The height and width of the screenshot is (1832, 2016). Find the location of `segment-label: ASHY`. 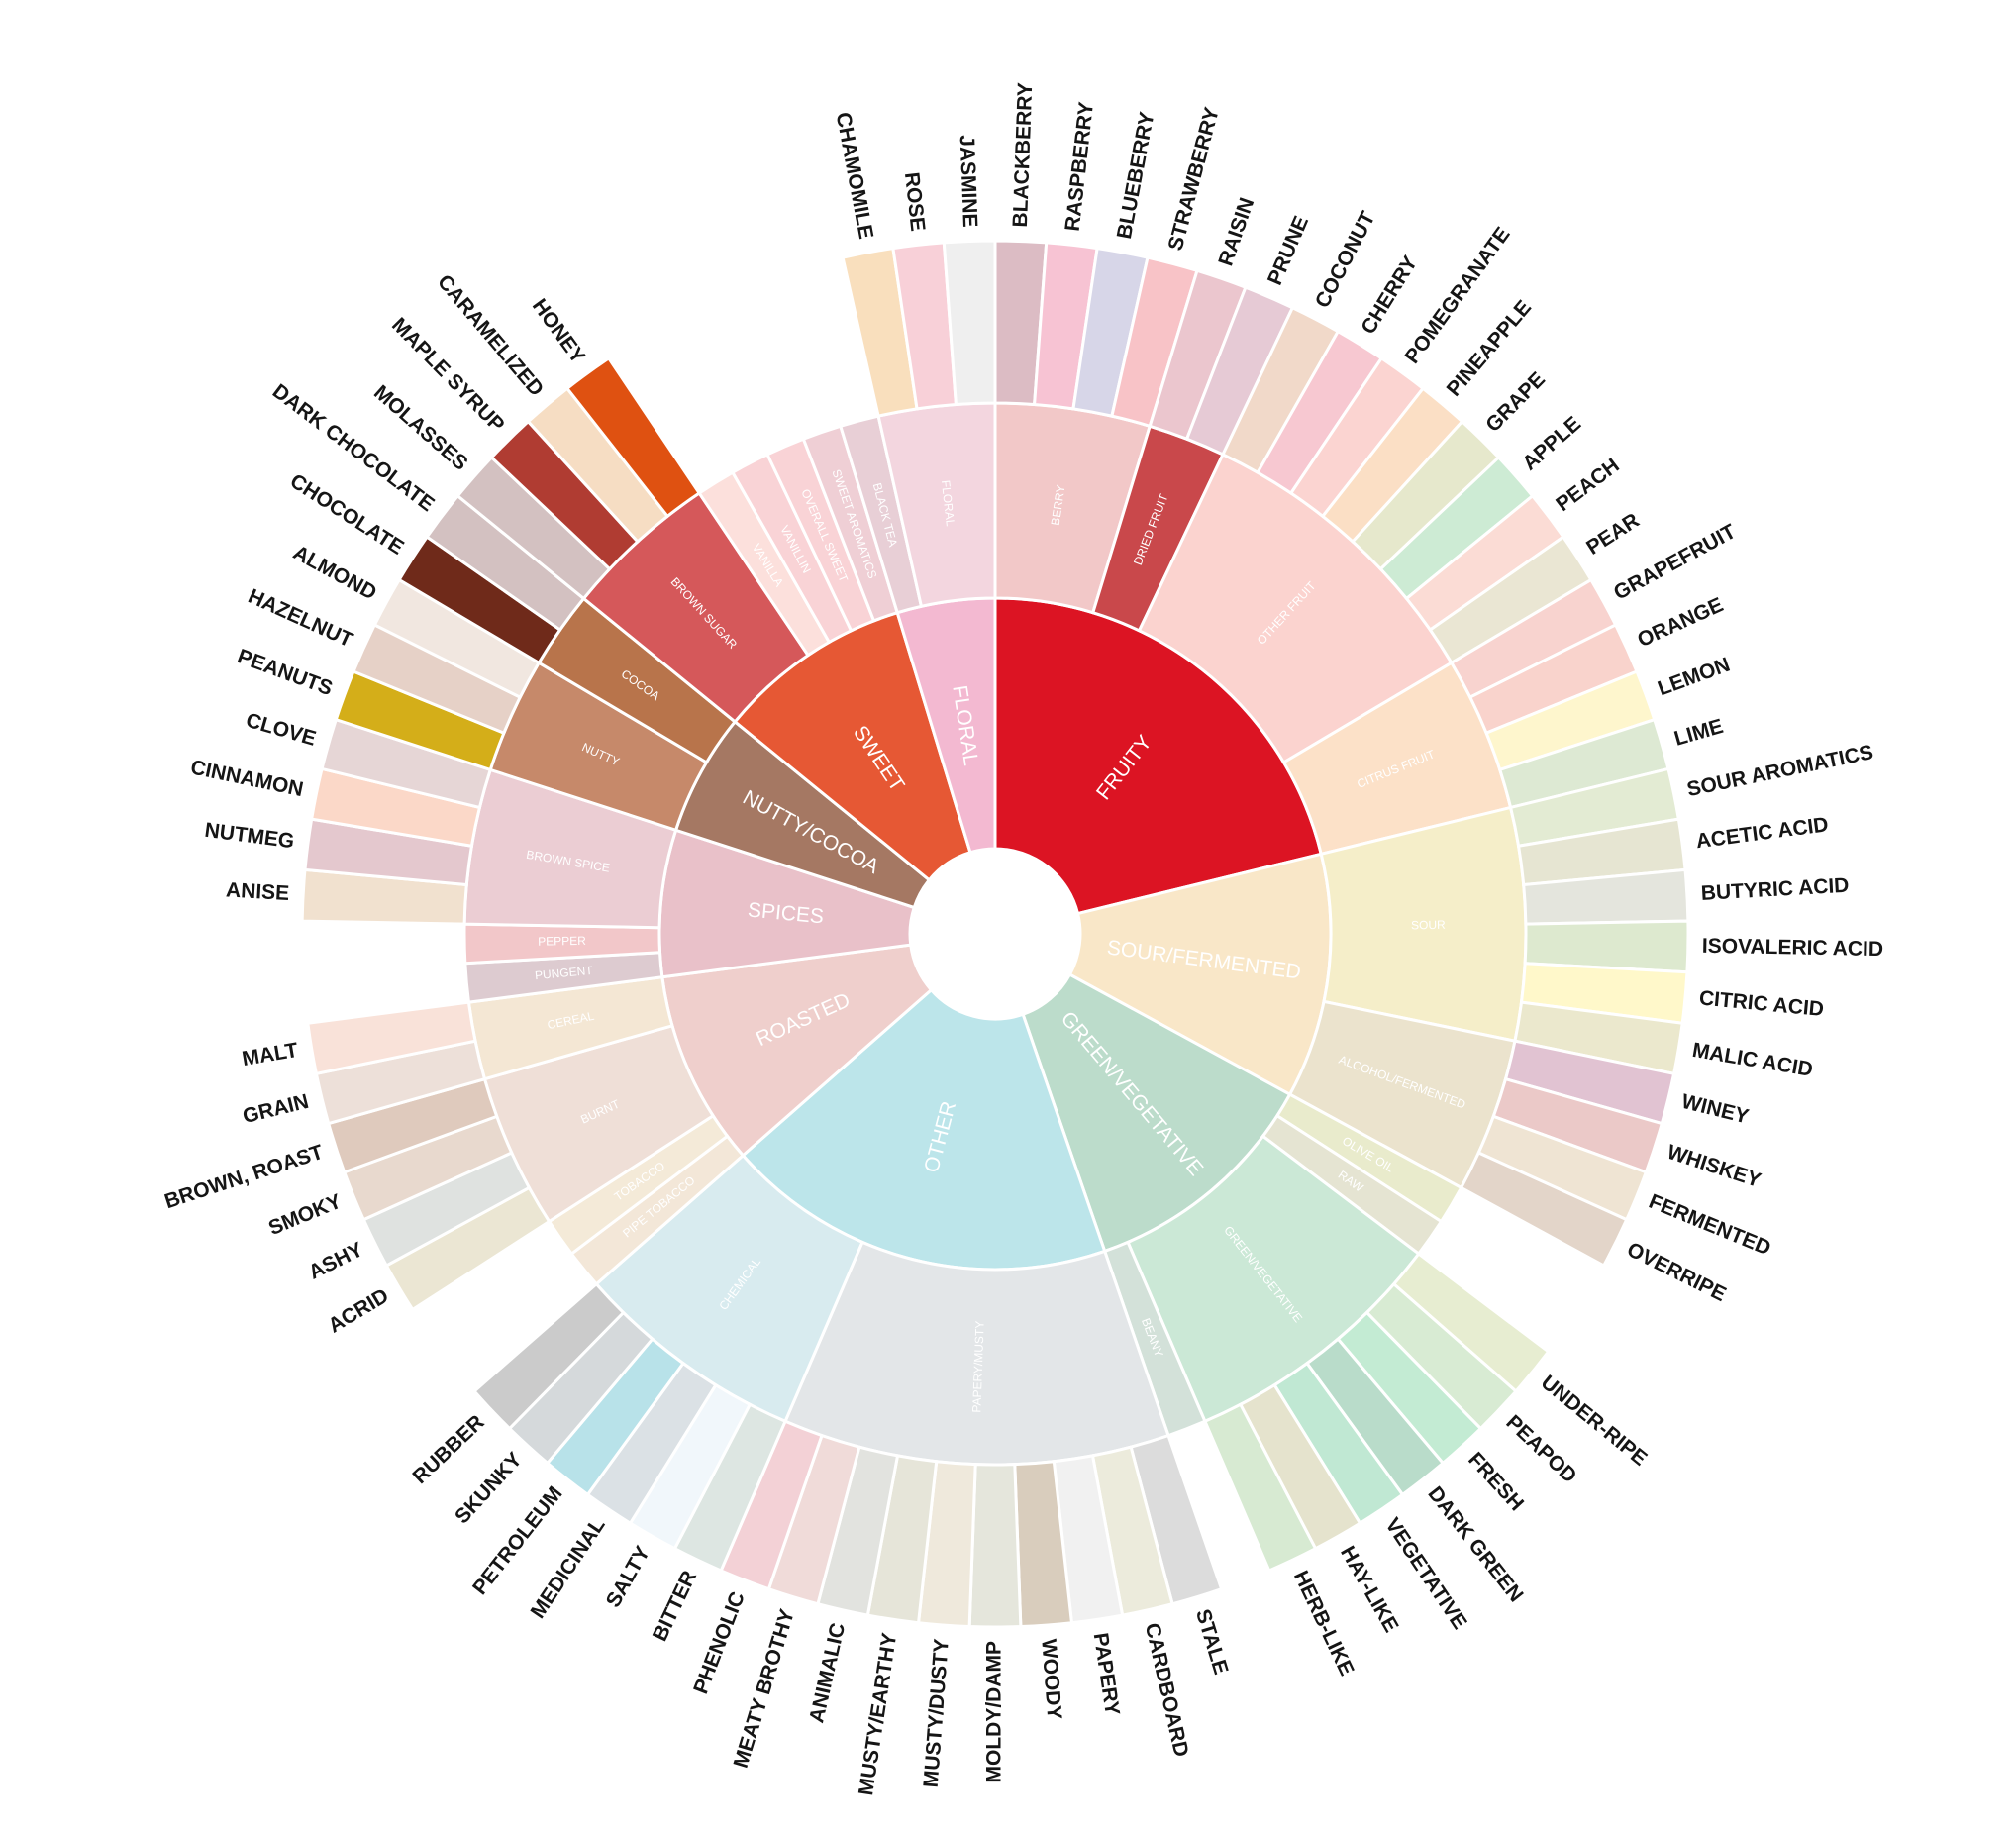

segment-label: ASHY is located at coordinates (335, 1261).